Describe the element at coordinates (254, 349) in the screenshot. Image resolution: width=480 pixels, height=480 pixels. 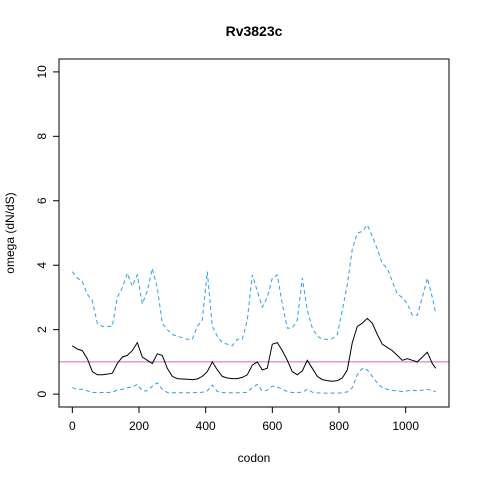
I see `omega-line` at that location.